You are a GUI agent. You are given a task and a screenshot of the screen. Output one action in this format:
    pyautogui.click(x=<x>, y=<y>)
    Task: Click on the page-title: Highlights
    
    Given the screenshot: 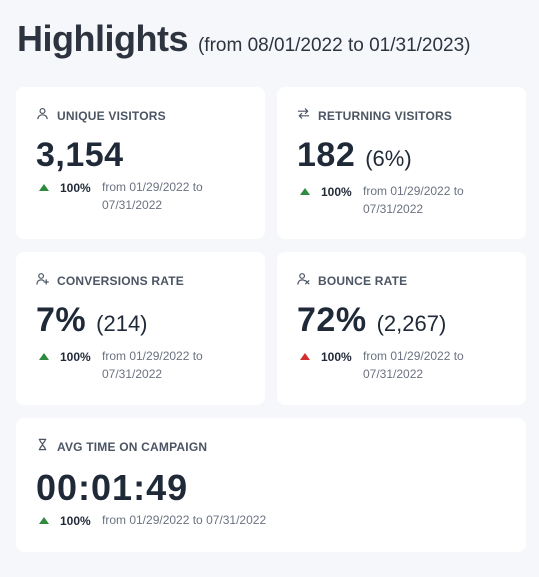 What is the action you would take?
    pyautogui.click(x=102, y=38)
    